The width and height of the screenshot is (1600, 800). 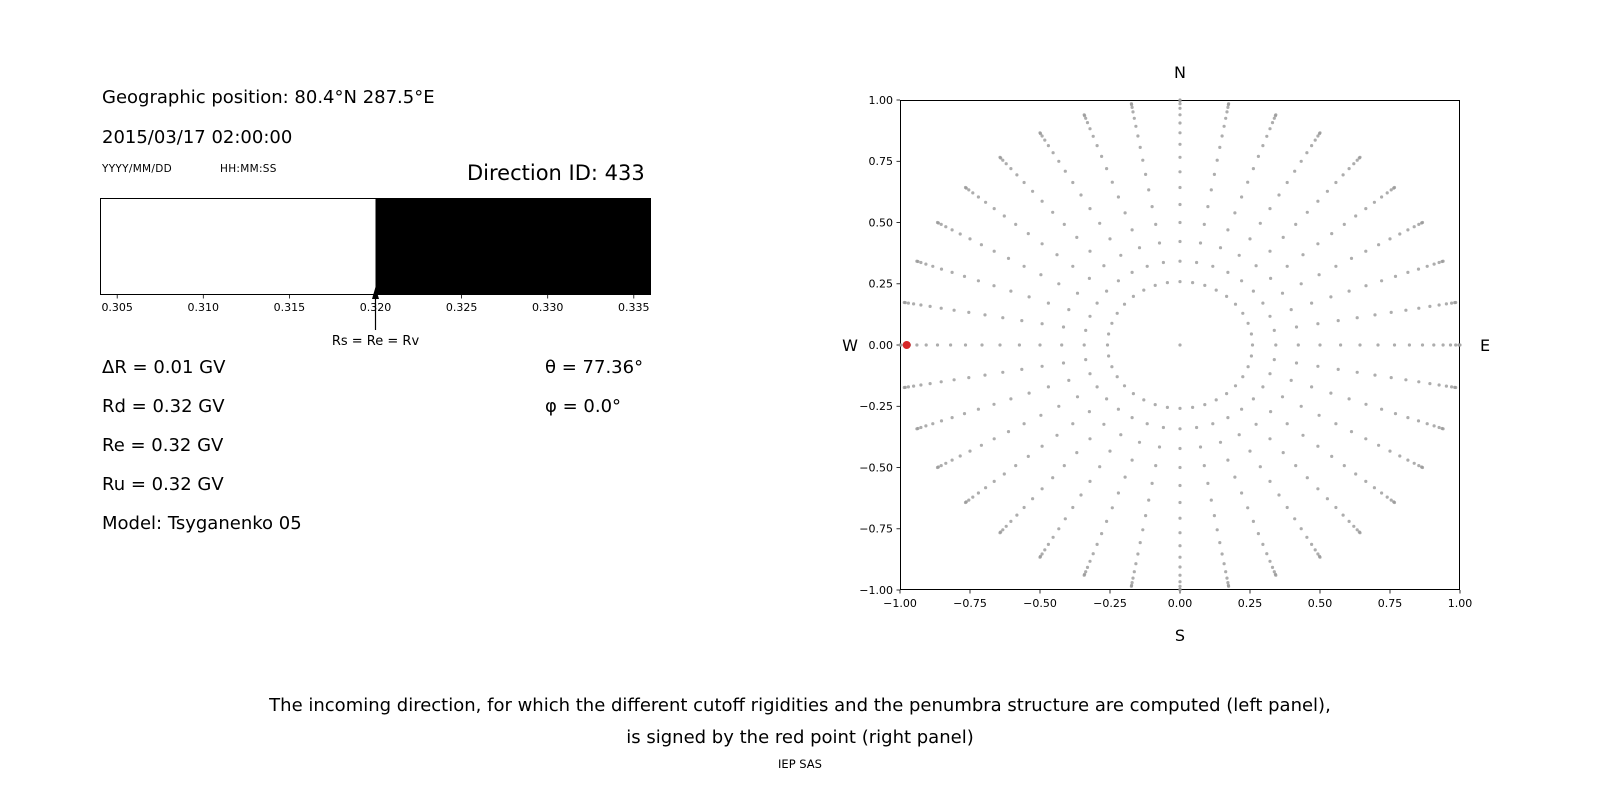 I want to click on re-value: Re = 0.32 GV, so click(x=163, y=445).